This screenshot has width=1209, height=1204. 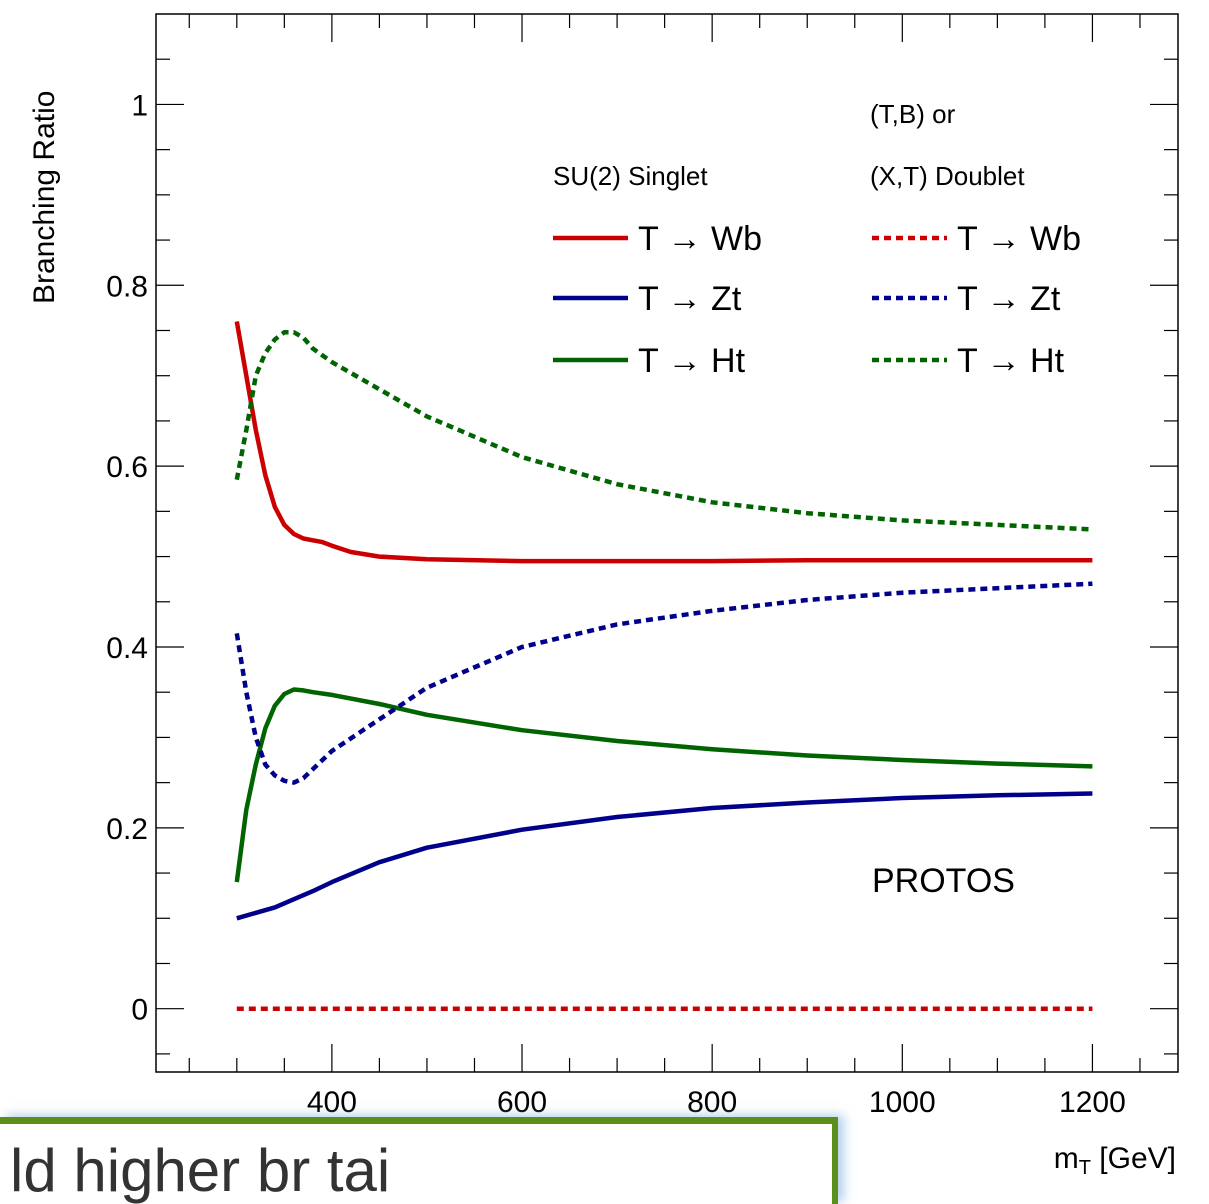 I want to click on legend-header: (T,B) or, so click(x=913, y=114).